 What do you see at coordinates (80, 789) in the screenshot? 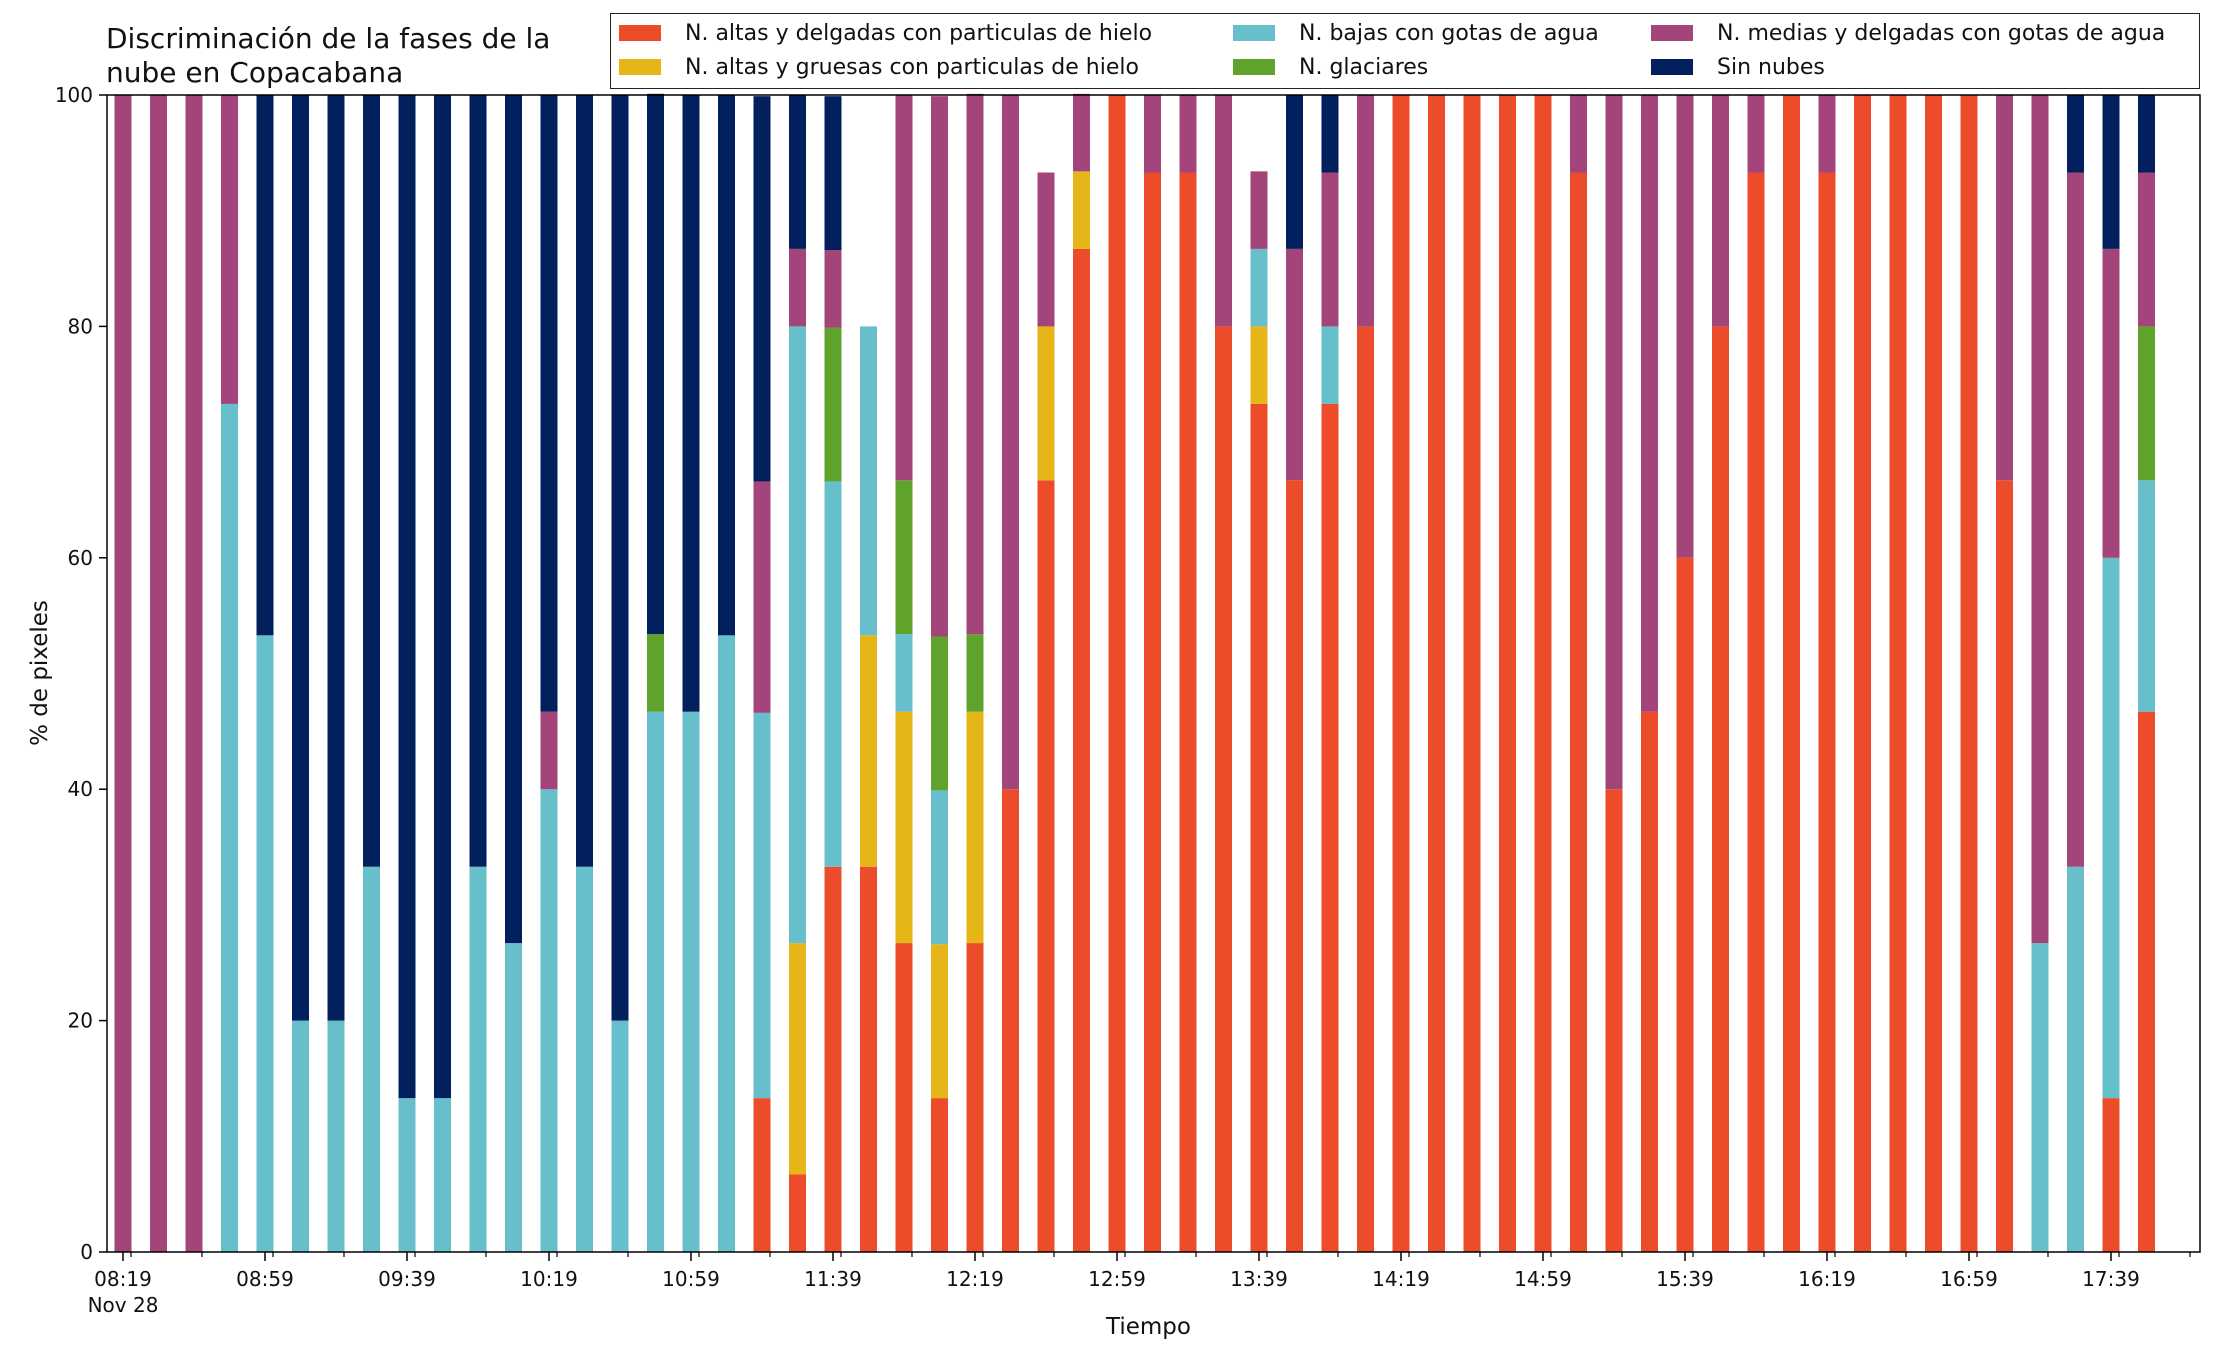
I see `y-tick-label: 40` at bounding box center [80, 789].